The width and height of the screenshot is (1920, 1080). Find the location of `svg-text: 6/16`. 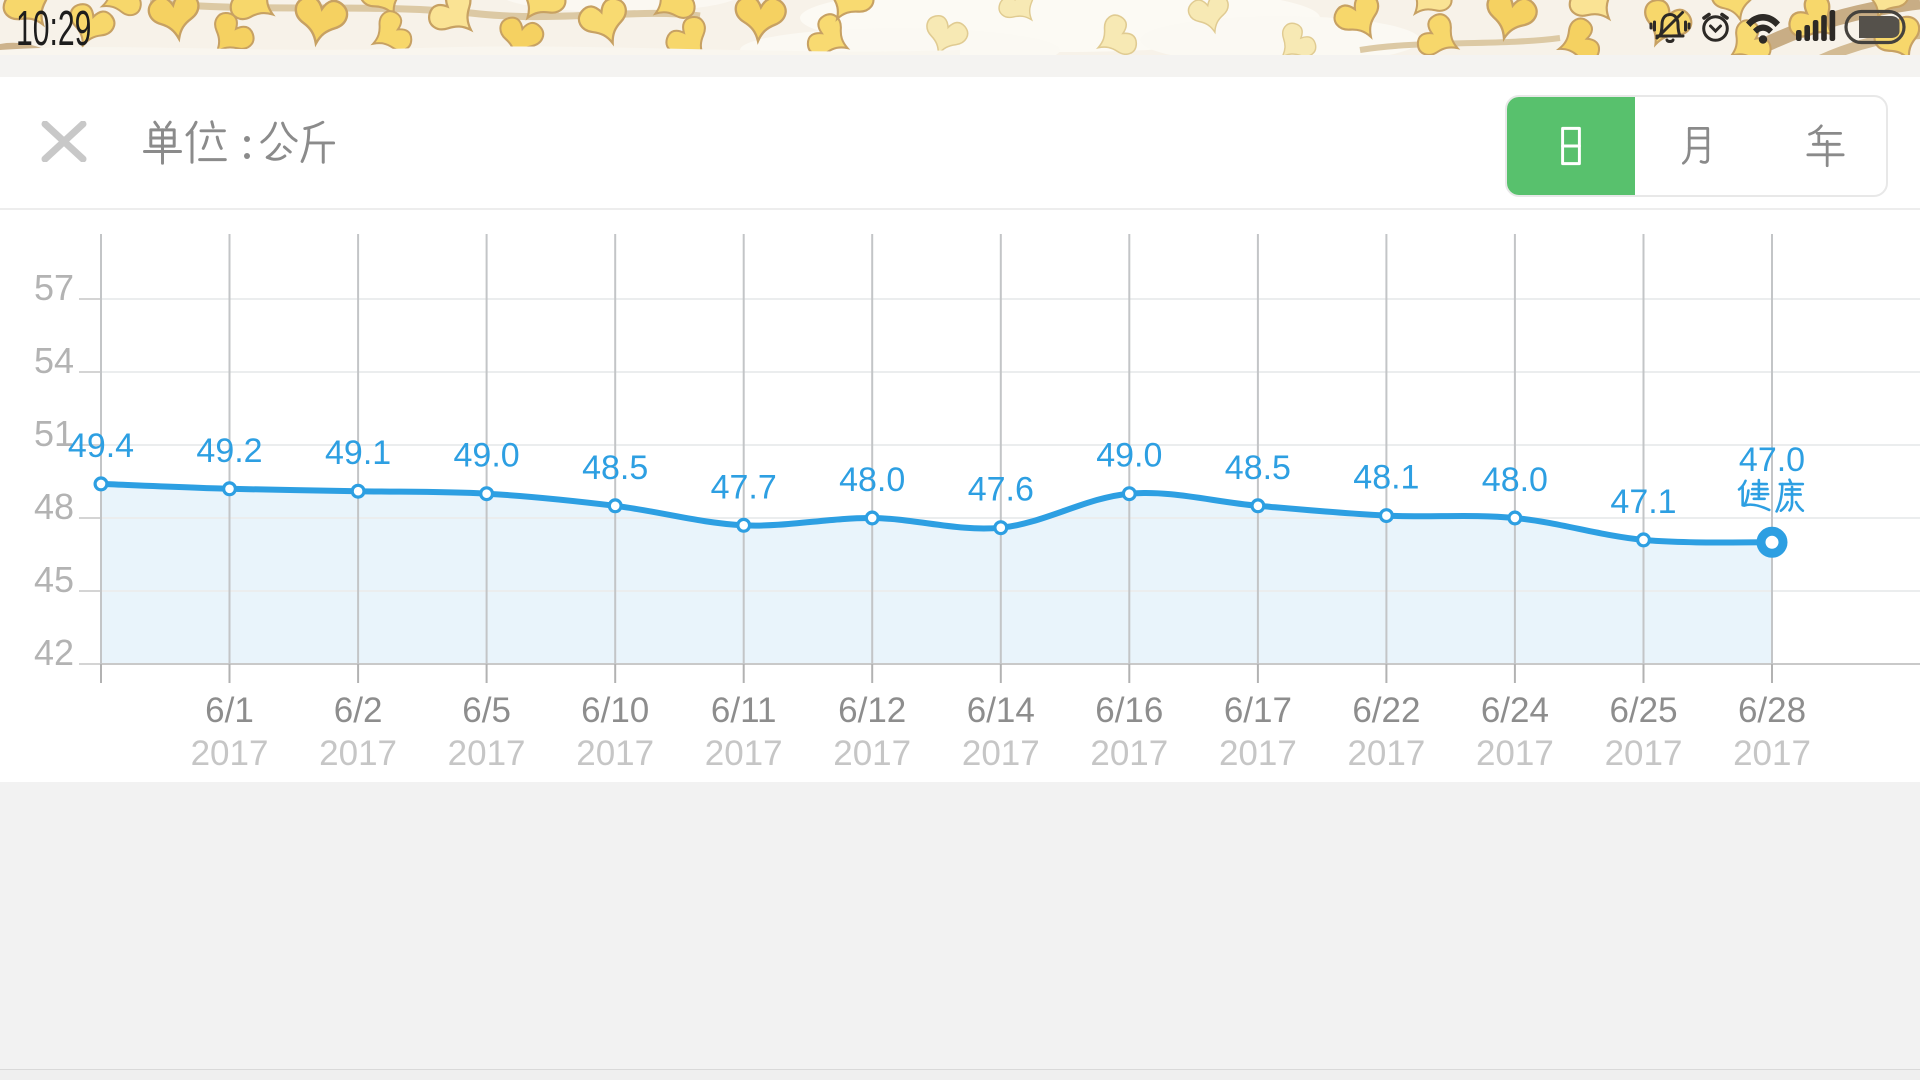

svg-text: 6/16 is located at coordinates (1129, 710).